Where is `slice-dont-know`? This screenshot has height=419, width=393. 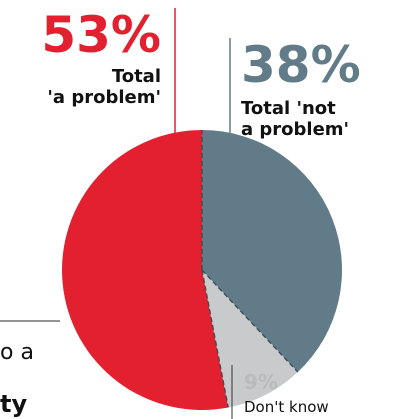 slice-dont-know is located at coordinates (250, 339).